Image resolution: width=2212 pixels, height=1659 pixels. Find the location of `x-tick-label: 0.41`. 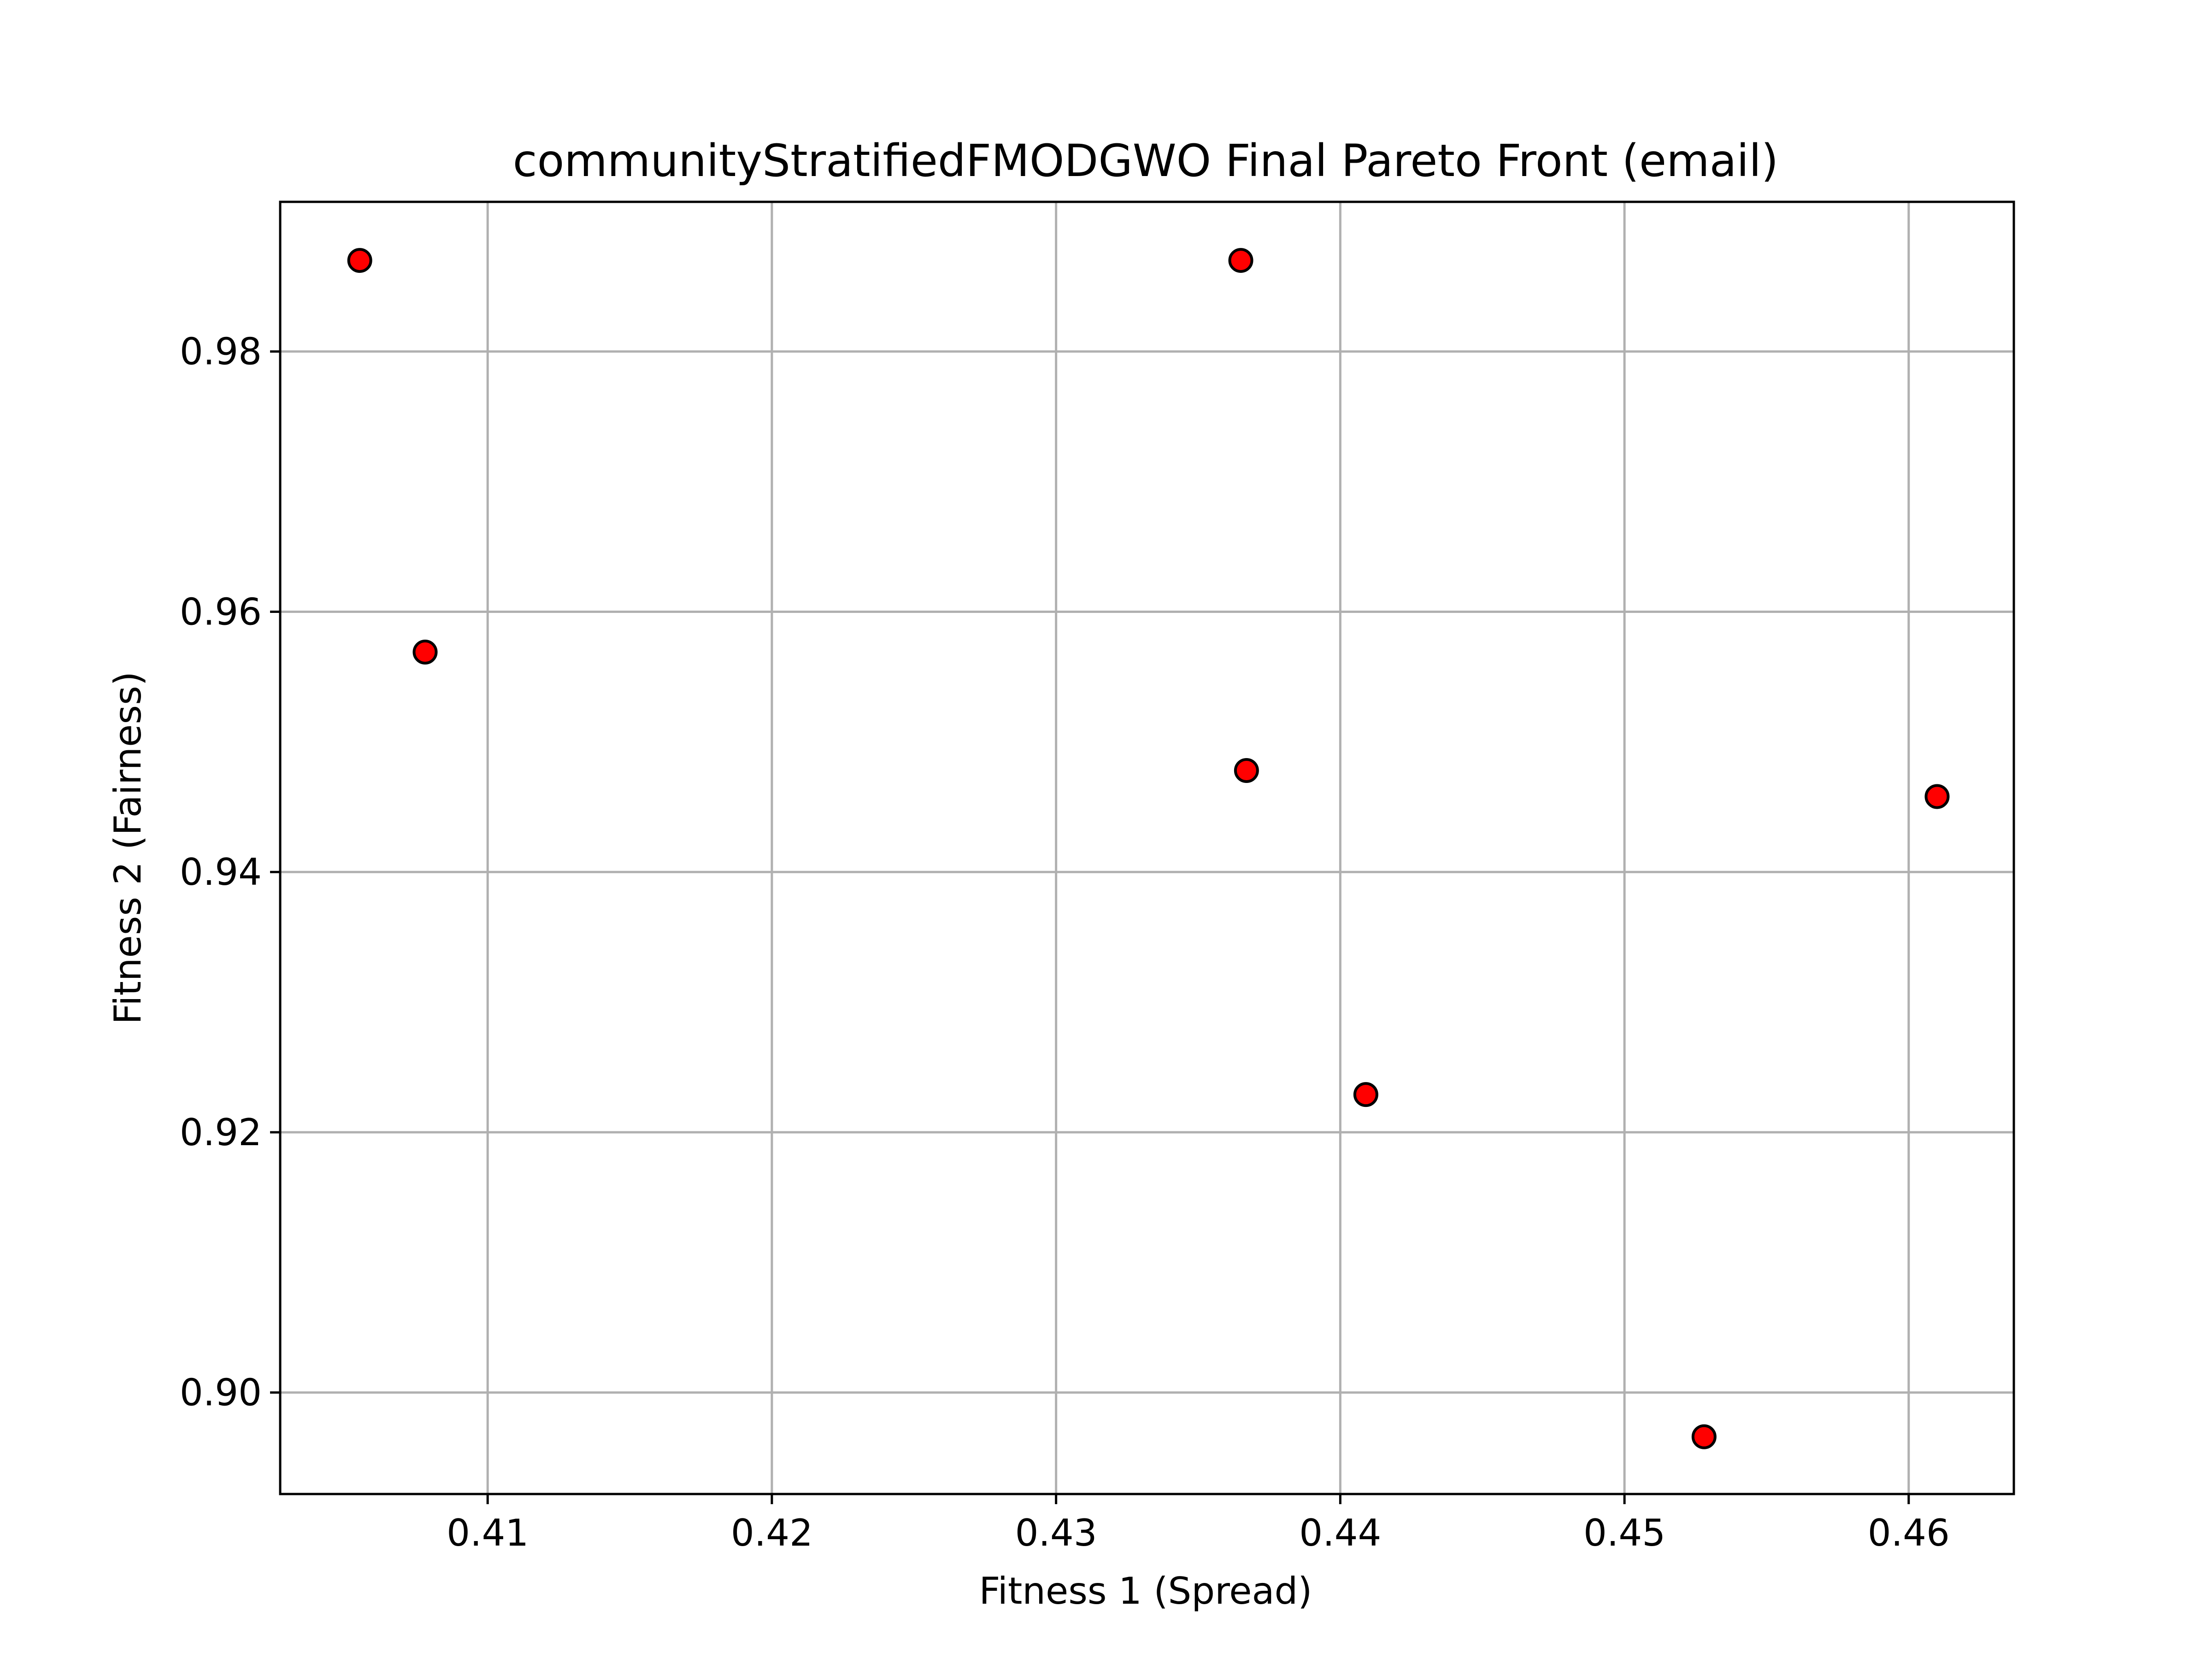

x-tick-label: 0.41 is located at coordinates (488, 1533).